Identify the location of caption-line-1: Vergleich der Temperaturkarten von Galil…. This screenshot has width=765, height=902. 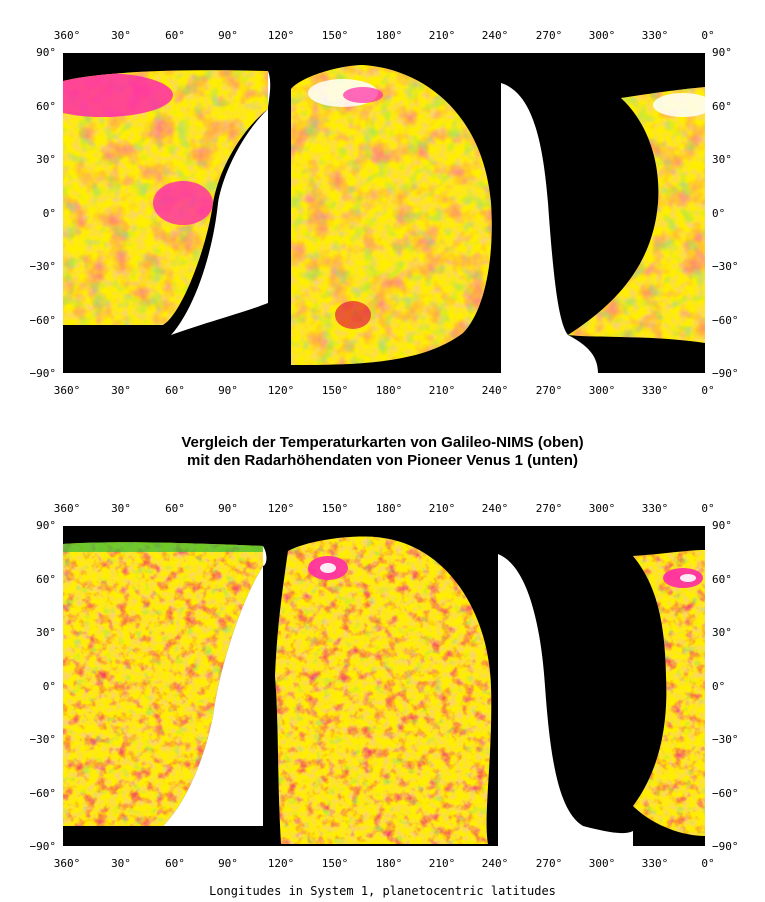
(382, 442).